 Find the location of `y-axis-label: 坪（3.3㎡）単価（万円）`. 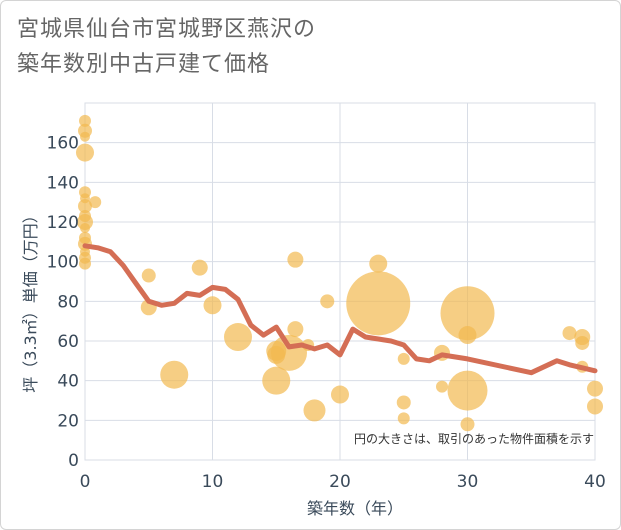

y-axis-label: 坪（3.3㎡）単価（万円） is located at coordinates (30, 299).